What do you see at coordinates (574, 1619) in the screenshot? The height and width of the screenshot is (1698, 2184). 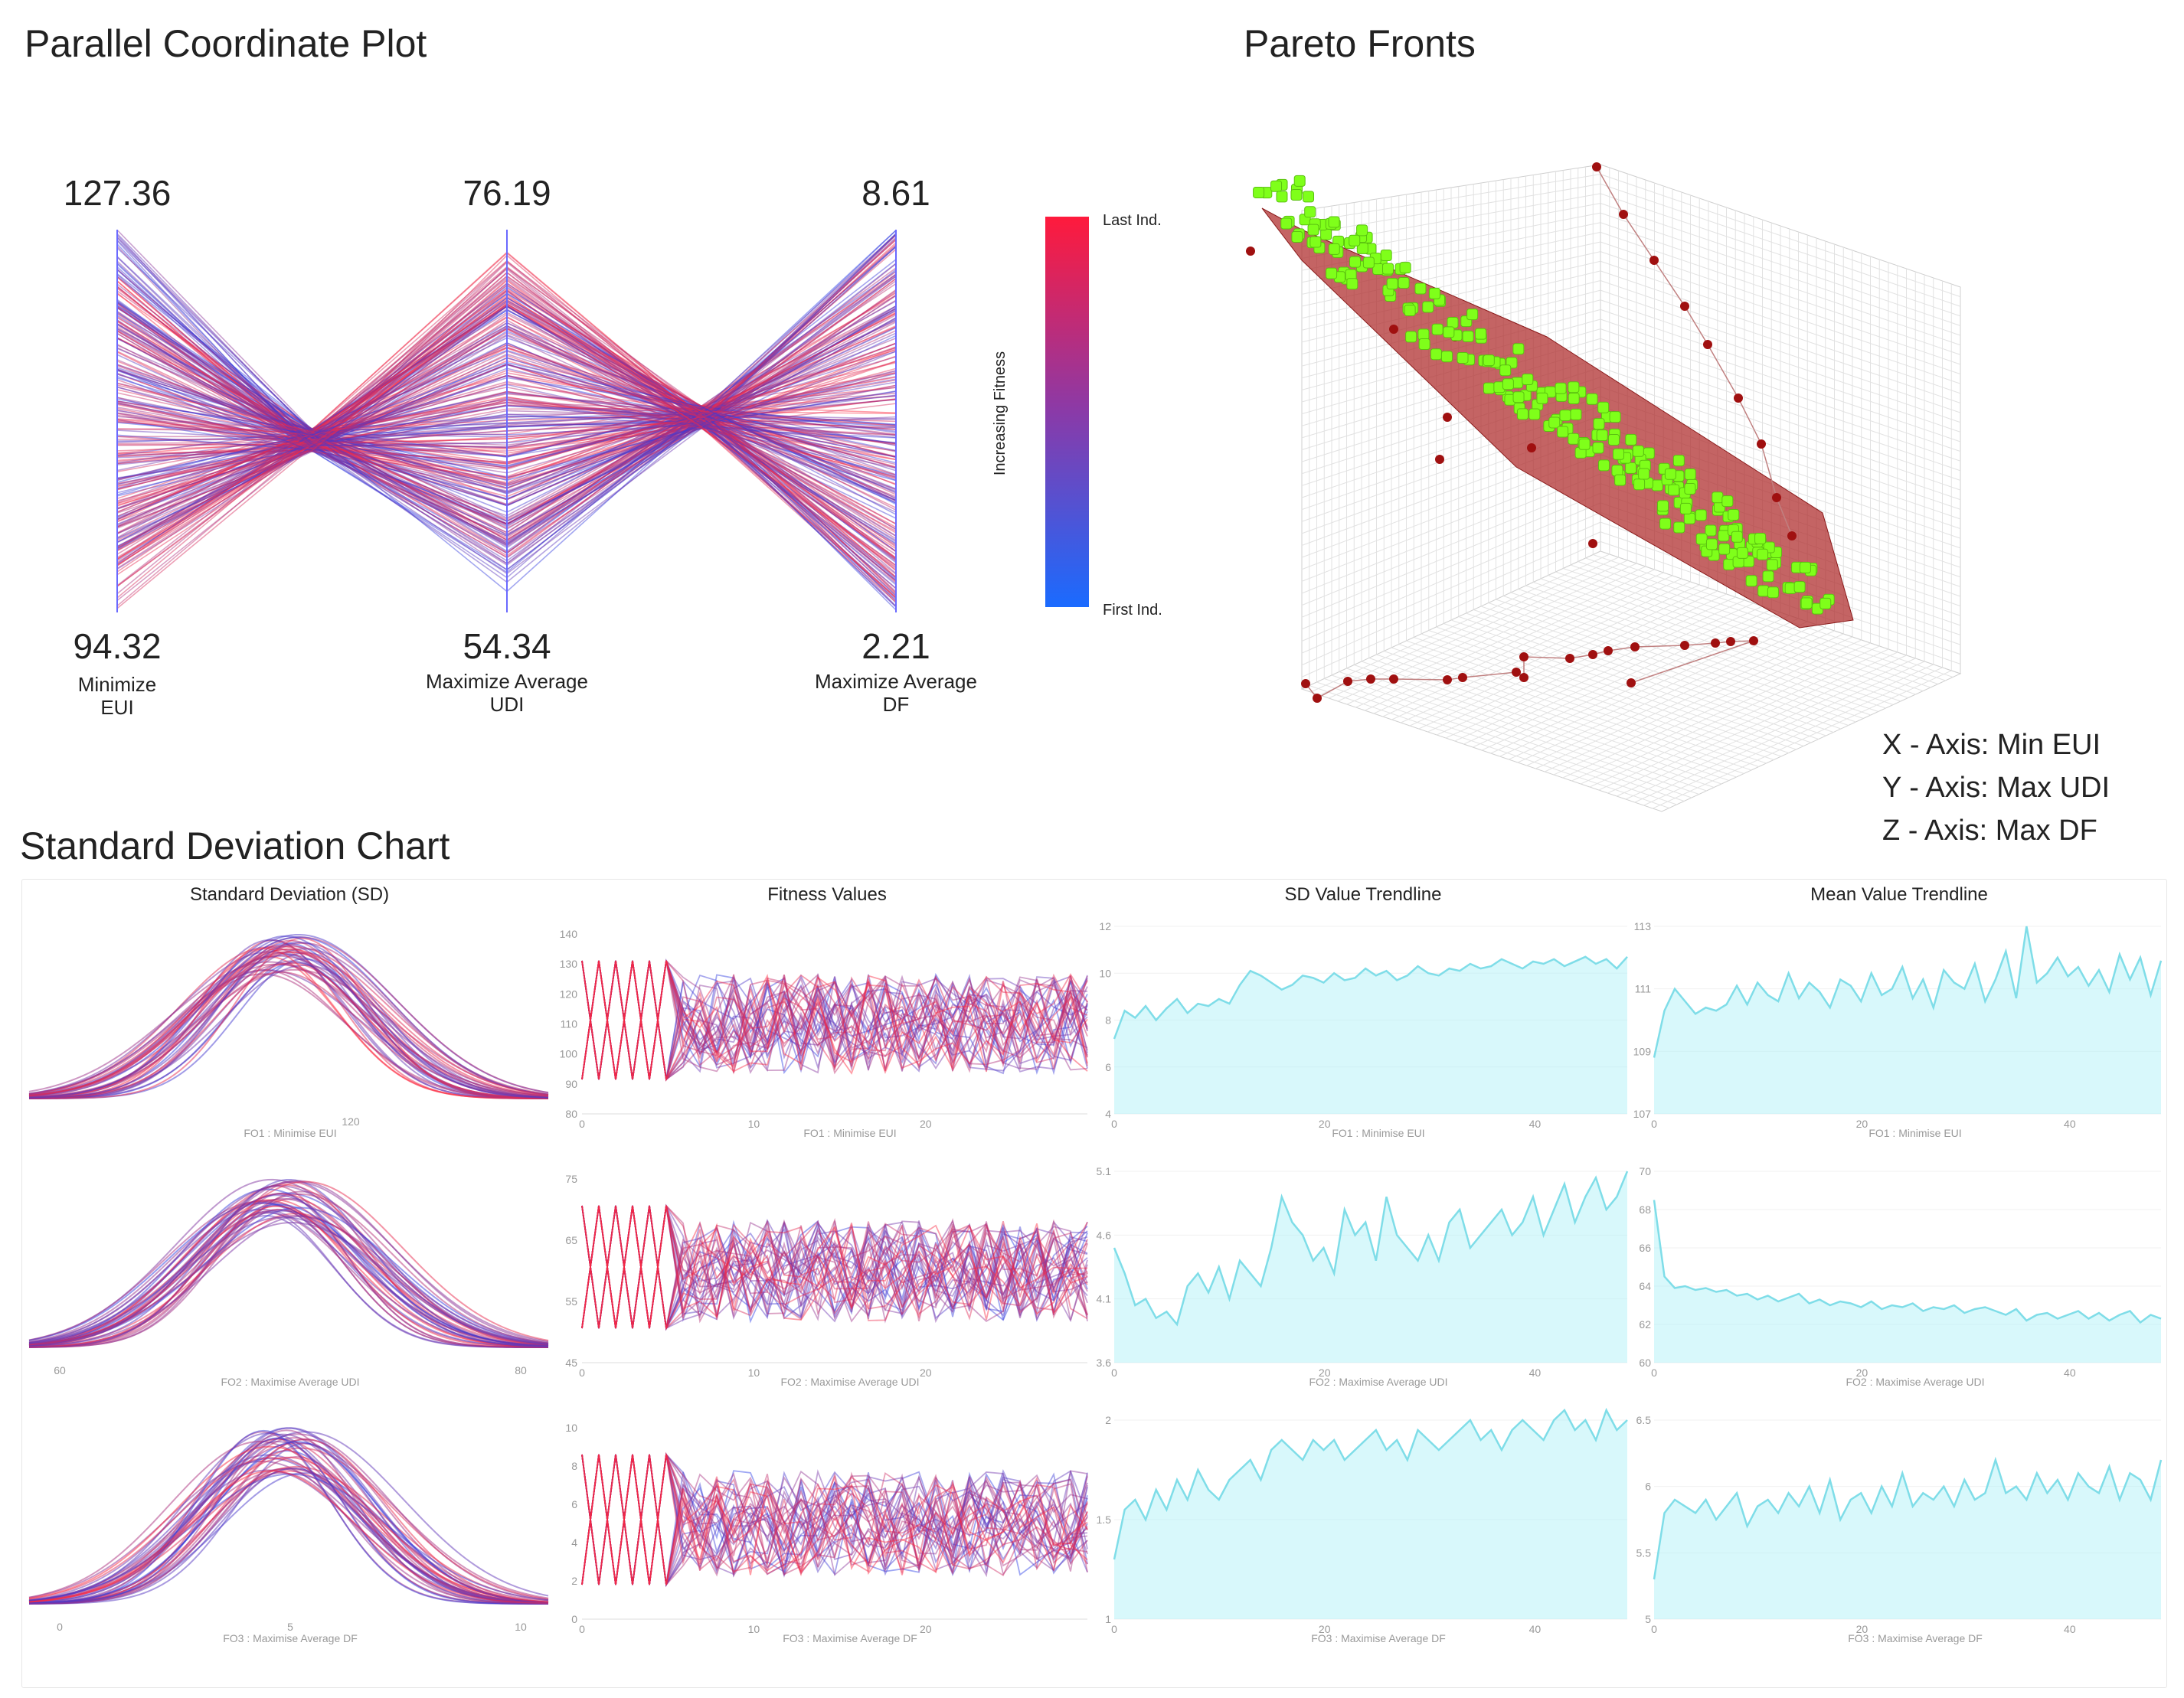 I see `fitness-ytick: 0` at bounding box center [574, 1619].